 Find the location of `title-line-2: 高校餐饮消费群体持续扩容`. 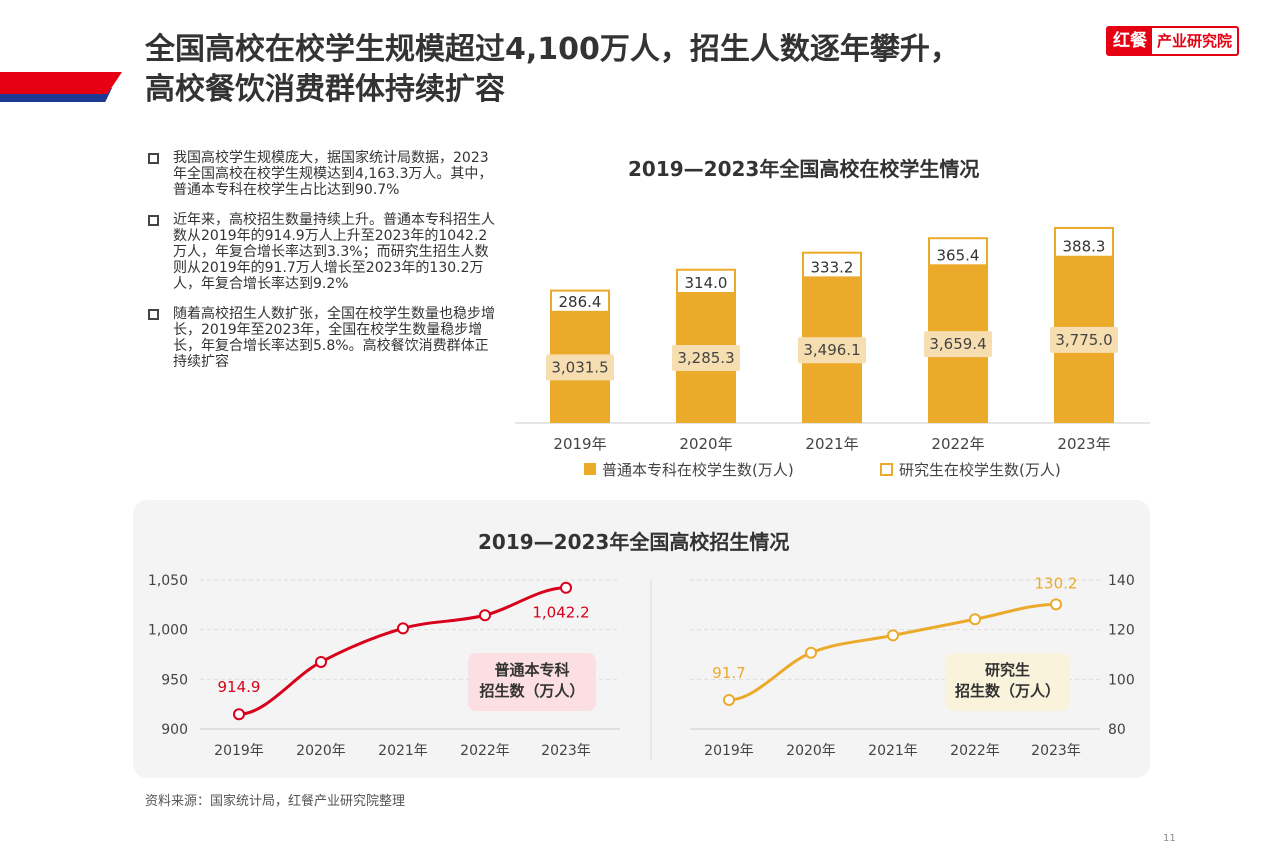

title-line-2: 高校餐饮消费群体持续扩容 is located at coordinates (325, 89).